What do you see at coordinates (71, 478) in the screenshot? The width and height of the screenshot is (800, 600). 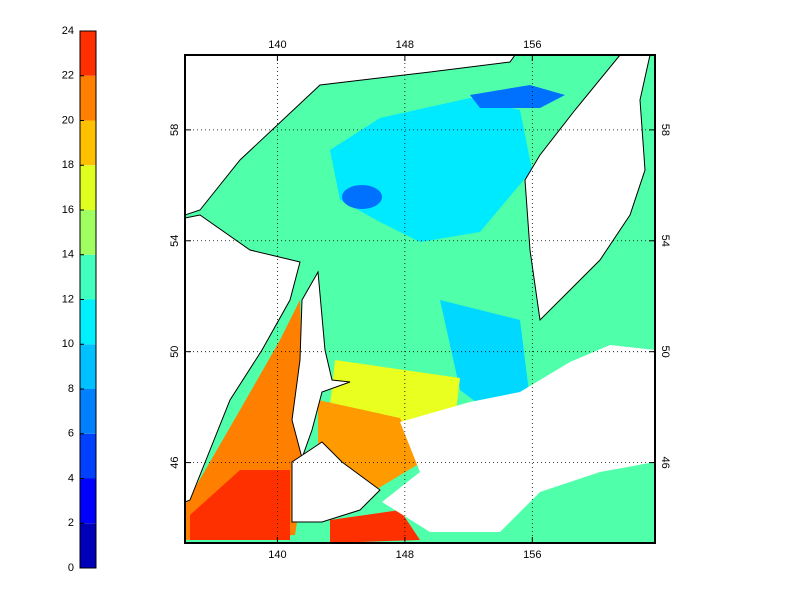 I see `colorbar-tick-label: 4` at bounding box center [71, 478].